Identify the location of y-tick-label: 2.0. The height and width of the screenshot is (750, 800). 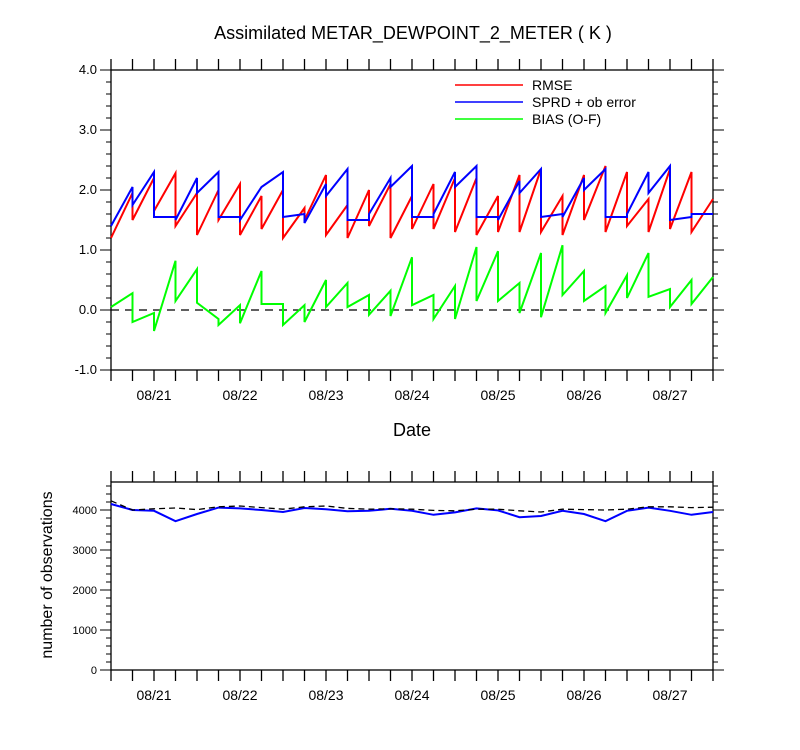
(88, 189).